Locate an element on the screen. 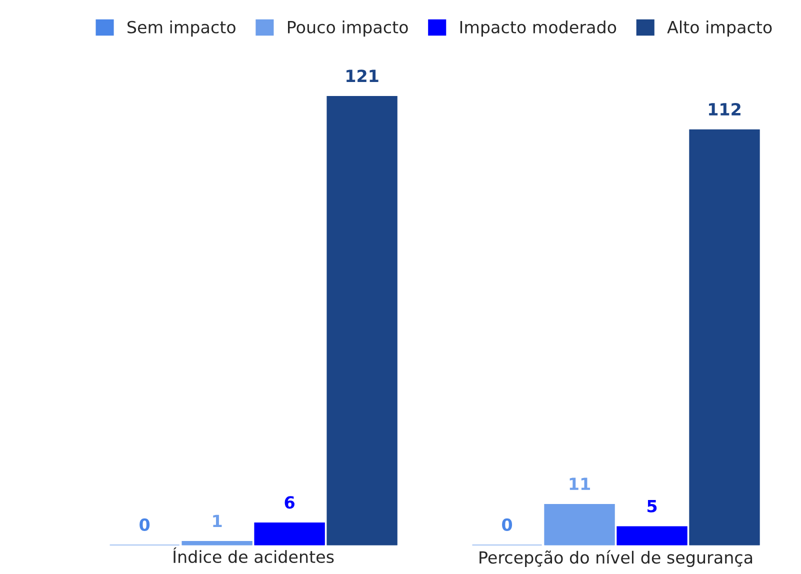  x-tick-label: Percepção do nível de segurança is located at coordinates (616, 558).